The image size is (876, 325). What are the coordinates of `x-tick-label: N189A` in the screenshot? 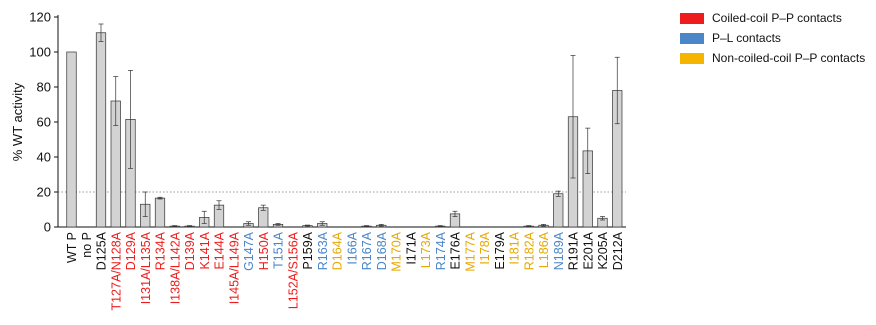 It's located at (559, 250).